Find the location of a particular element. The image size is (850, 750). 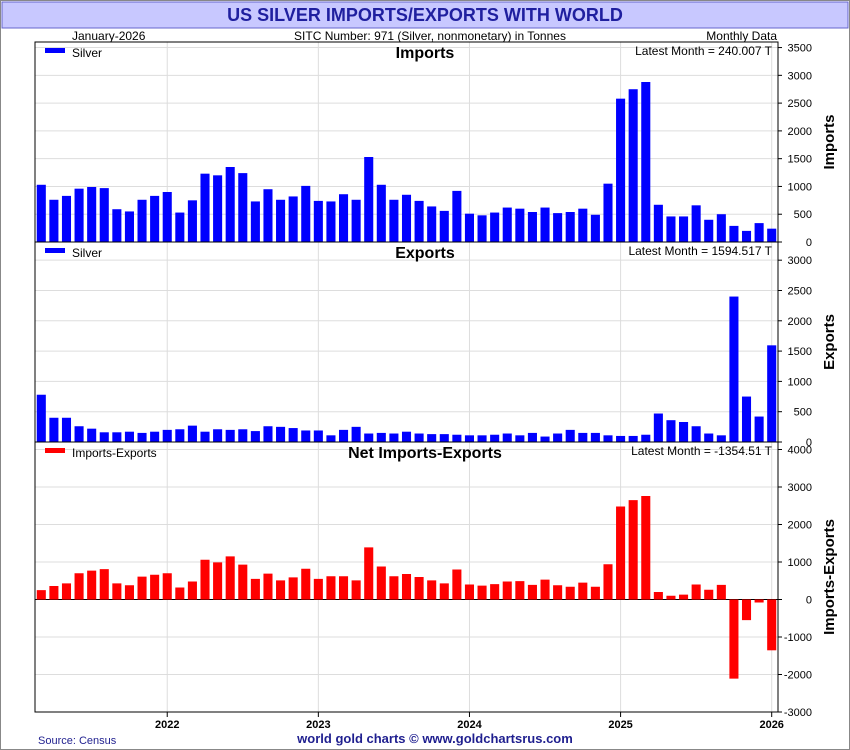

y-tick-label: -1000 is located at coordinates (798, 638).